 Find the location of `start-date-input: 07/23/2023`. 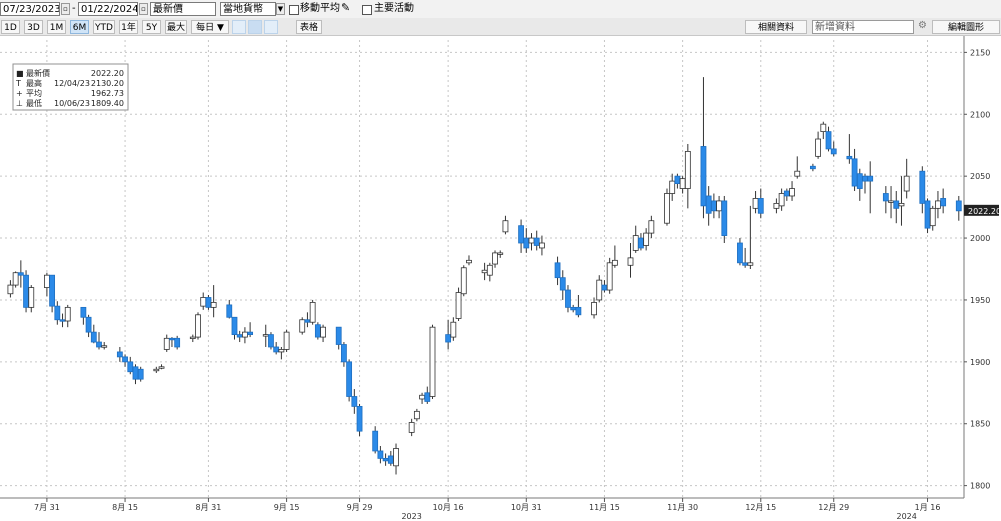

start-date-input: 07/23/2023 is located at coordinates (30, 9).